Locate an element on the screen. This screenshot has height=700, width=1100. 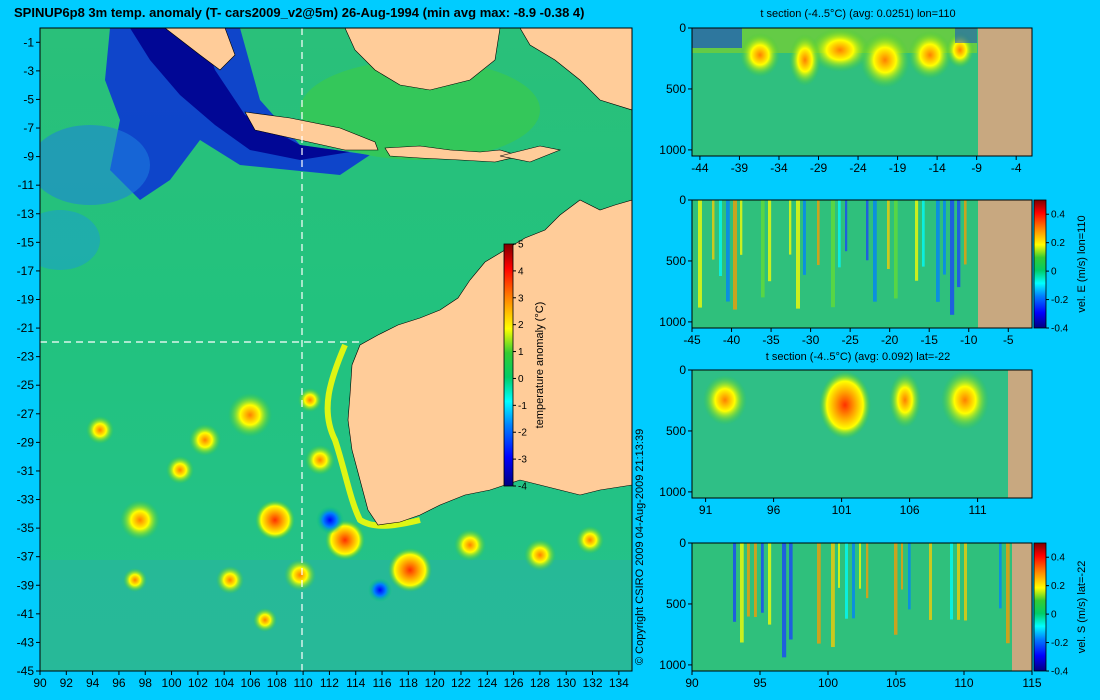
main-y-tick-label: -27 is located at coordinates (26, 414).